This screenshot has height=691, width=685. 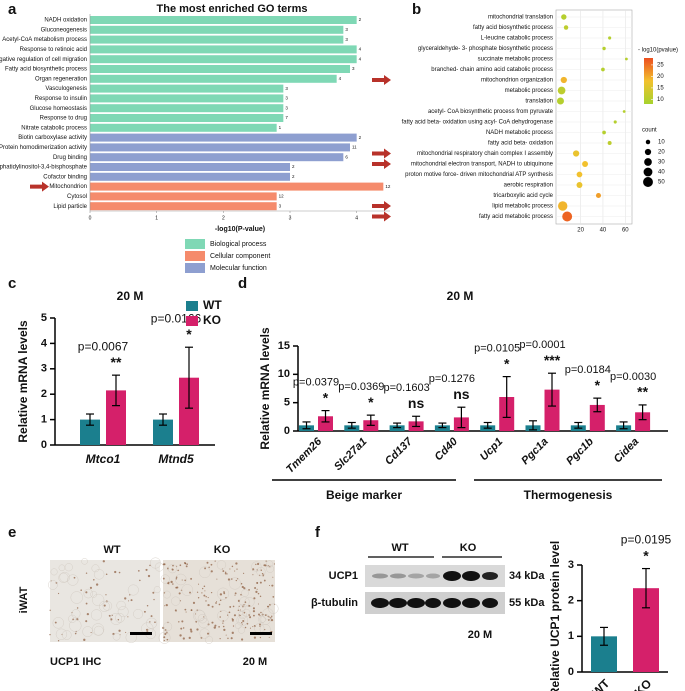 I want to click on size-label: 34 kDa, so click(x=527, y=576).